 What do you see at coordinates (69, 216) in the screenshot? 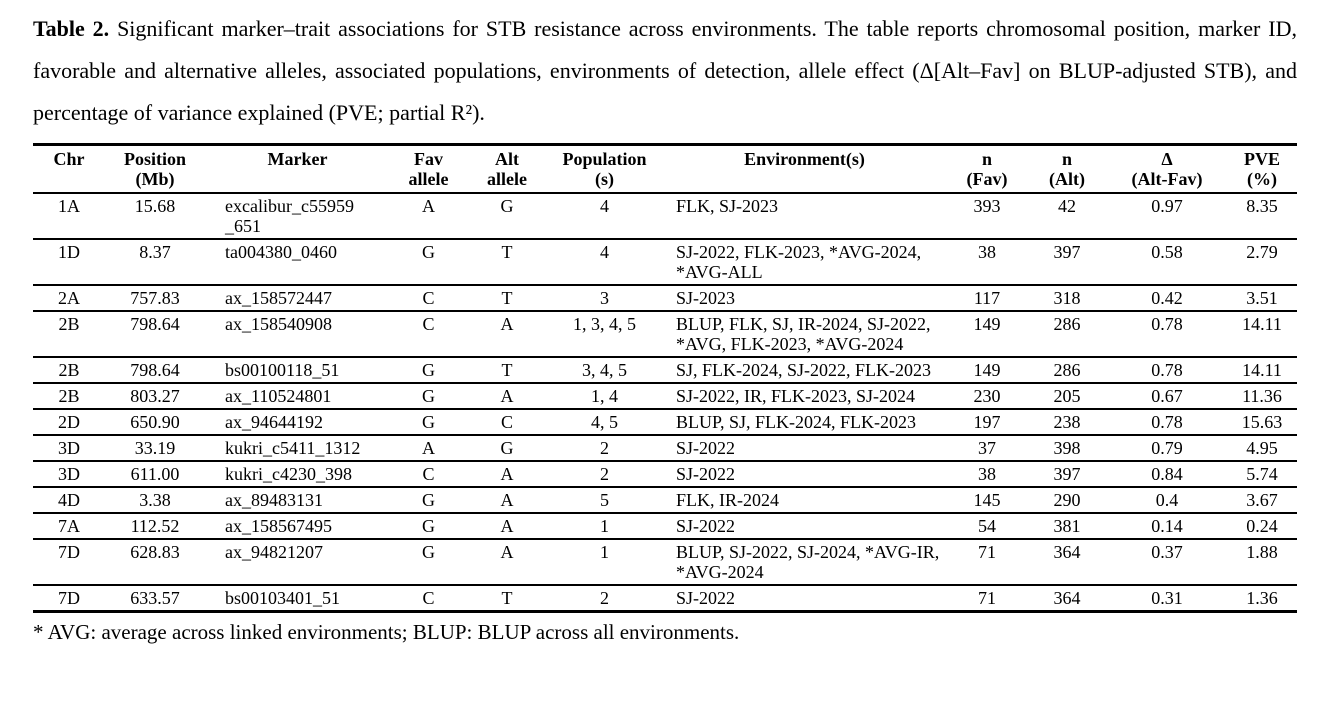
I see `cell-chr: 1A` at bounding box center [69, 216].